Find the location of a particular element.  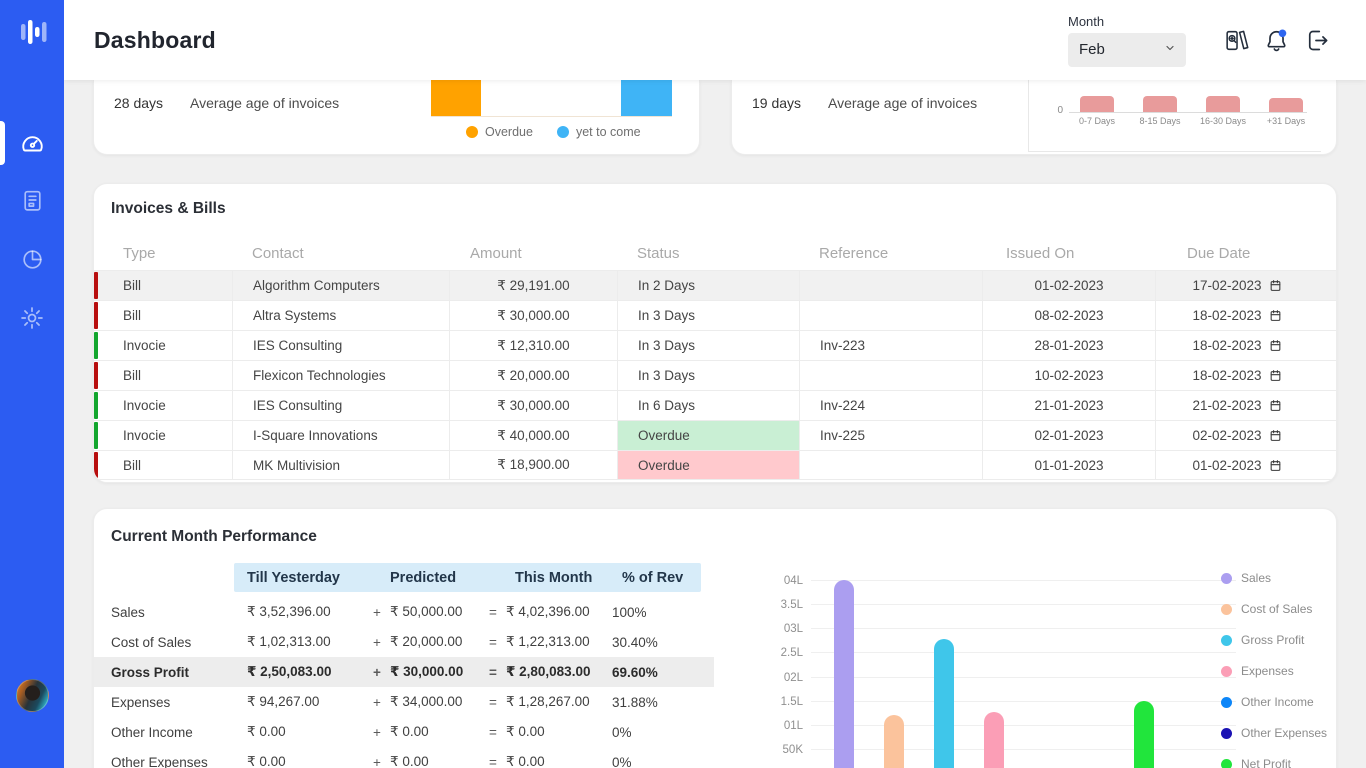

x-axis-tick-label: +31 Days is located at coordinates (1286, 121).